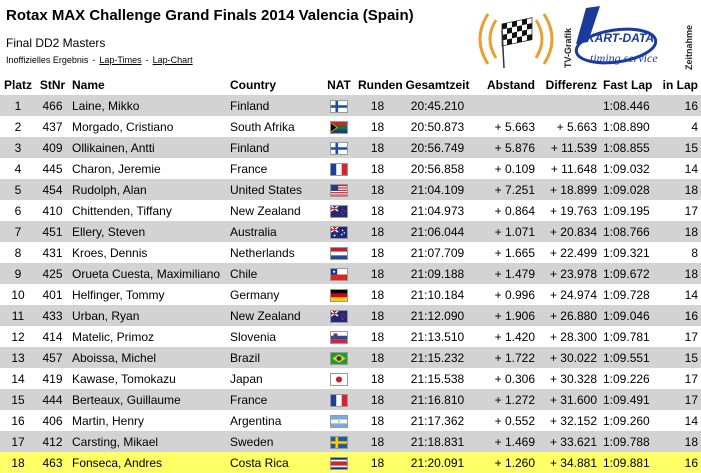  I want to click on nl-flag-icon, so click(339, 253).